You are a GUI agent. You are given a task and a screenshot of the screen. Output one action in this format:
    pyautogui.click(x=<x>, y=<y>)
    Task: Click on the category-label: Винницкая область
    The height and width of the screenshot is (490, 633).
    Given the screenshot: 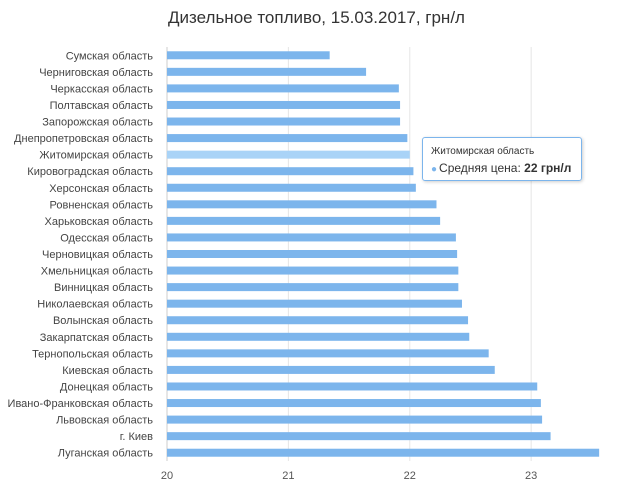 What is the action you would take?
    pyautogui.click(x=103, y=288)
    